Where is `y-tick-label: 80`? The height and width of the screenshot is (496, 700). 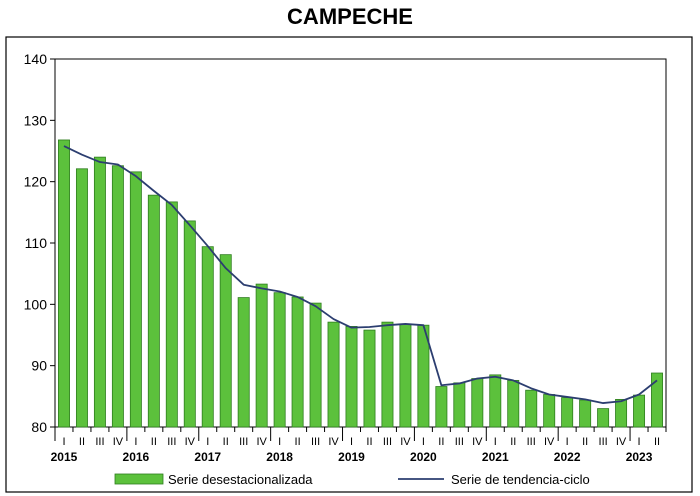
y-tick-label: 80 is located at coordinates (39, 427).